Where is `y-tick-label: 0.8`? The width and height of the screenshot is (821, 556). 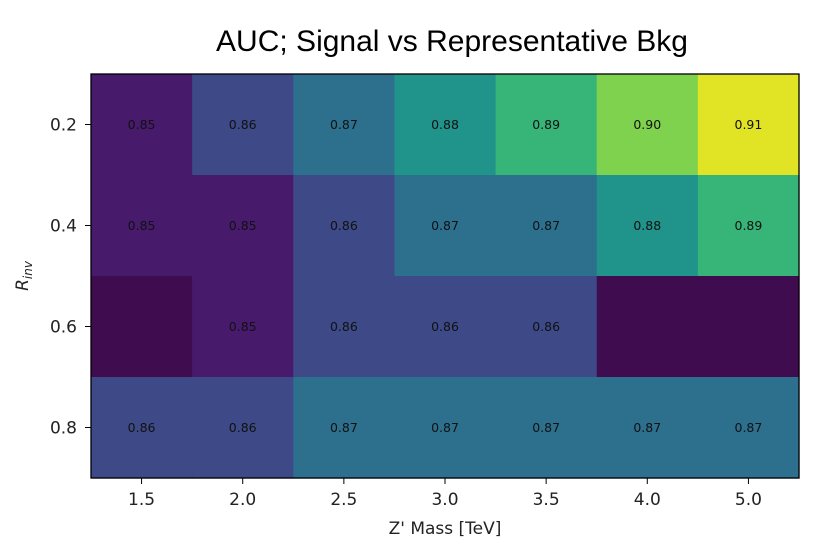
y-tick-label: 0.8 is located at coordinates (63, 429).